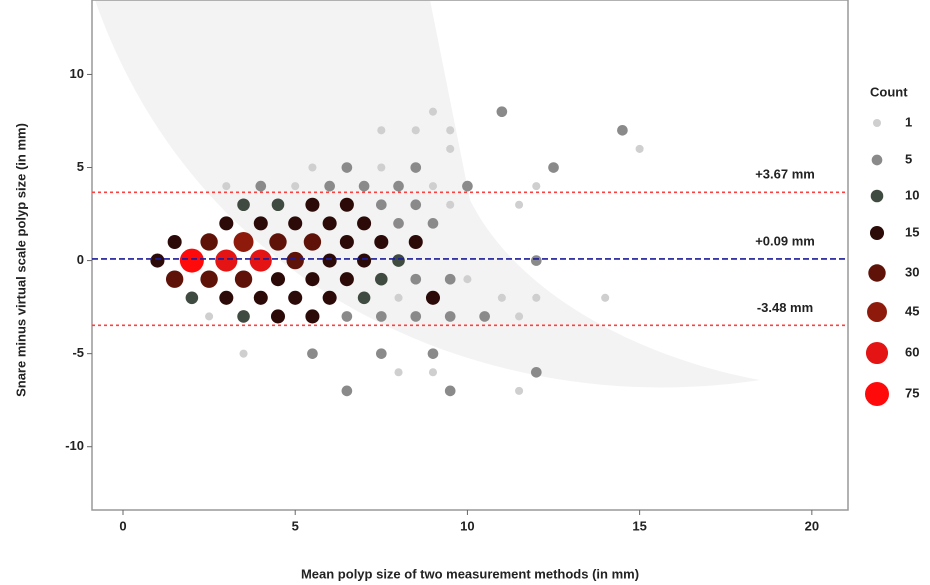 The width and height of the screenshot is (930, 585). I want to click on x-tick-label: 0, so click(122, 525).